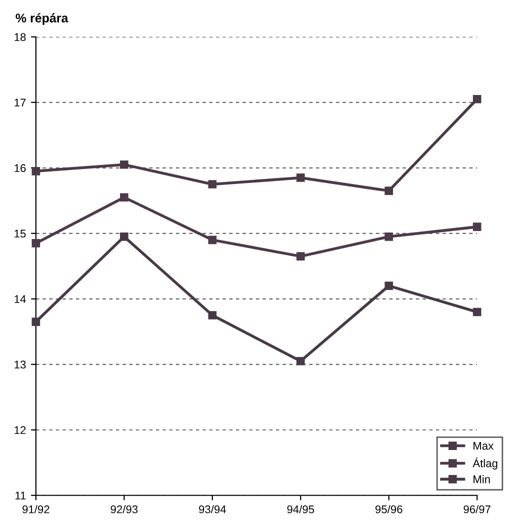  Describe the element at coordinates (20, 496) in the screenshot. I see `y-tick-label: 11` at that location.